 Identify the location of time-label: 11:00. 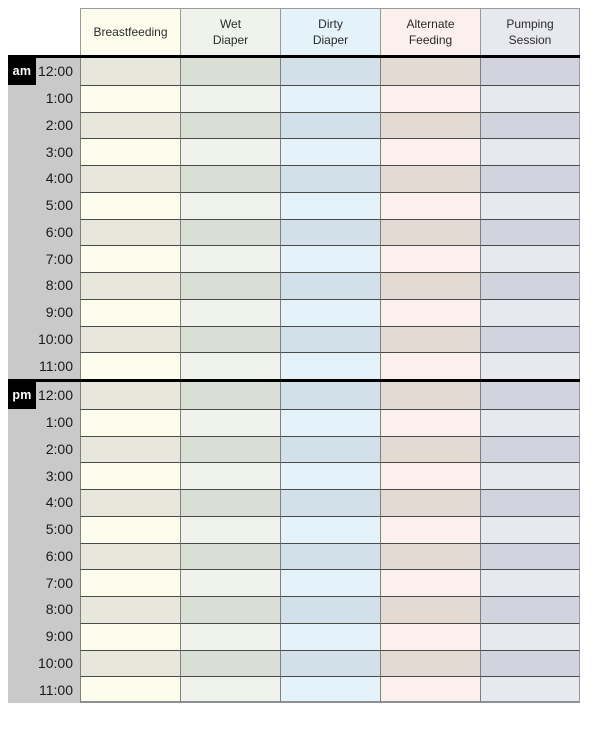
(56, 365).